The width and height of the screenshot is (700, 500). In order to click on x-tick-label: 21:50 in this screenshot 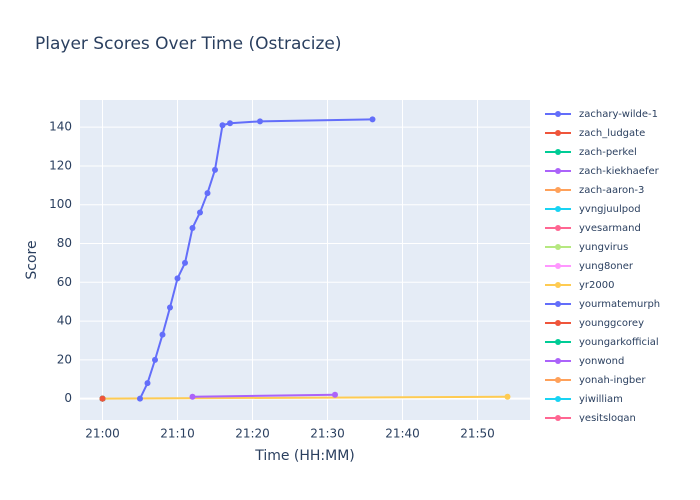, I will do `click(477, 434)`.